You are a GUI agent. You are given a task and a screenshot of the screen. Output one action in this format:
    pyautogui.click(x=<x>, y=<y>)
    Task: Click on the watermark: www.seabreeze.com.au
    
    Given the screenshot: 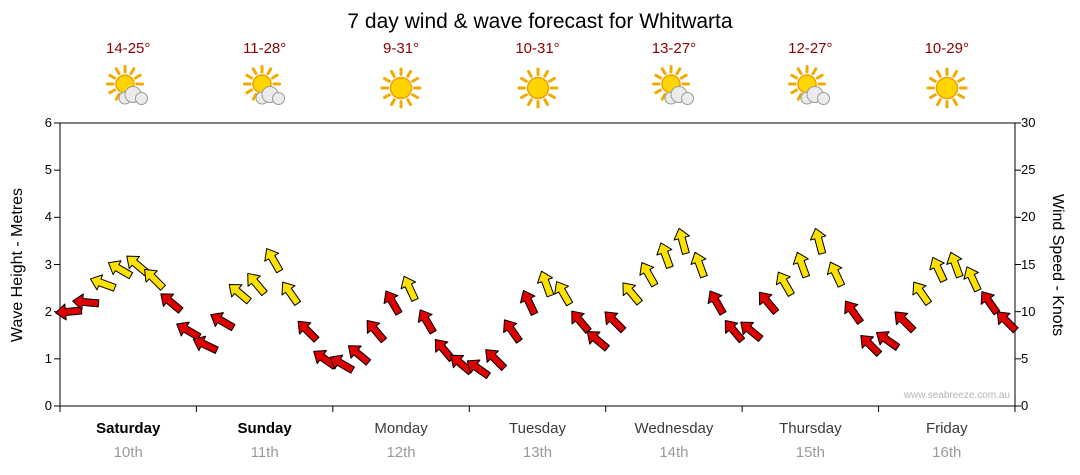 What is the action you would take?
    pyautogui.click(x=956, y=395)
    